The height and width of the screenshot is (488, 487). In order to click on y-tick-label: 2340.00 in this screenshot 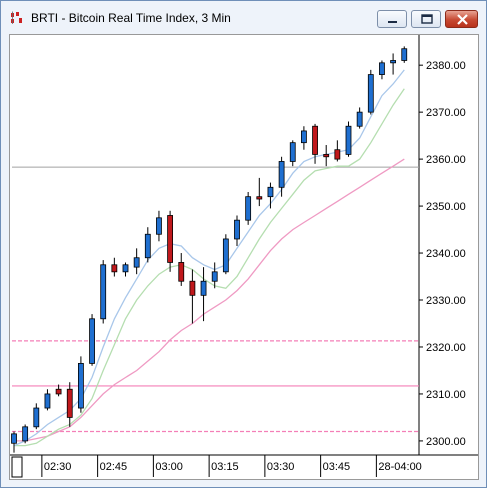, I will do `click(446, 254)`.